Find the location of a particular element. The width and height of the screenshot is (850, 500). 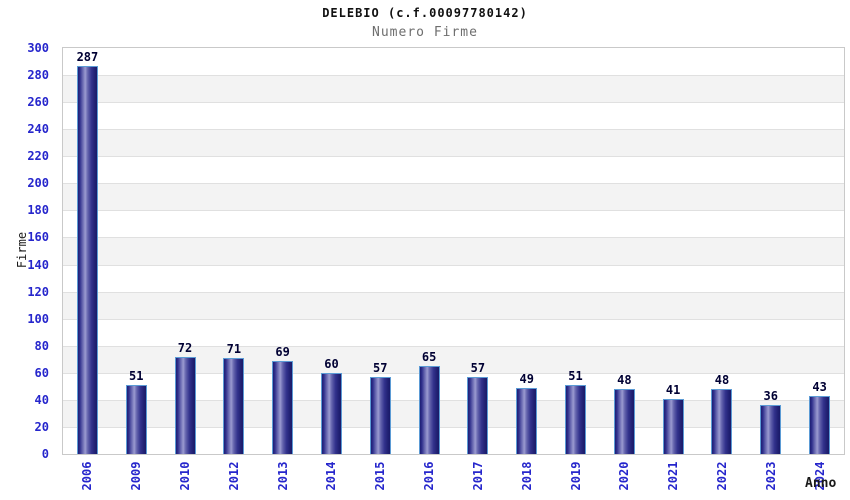

x-axis-tick-label: 2019 is located at coordinates (575, 476).